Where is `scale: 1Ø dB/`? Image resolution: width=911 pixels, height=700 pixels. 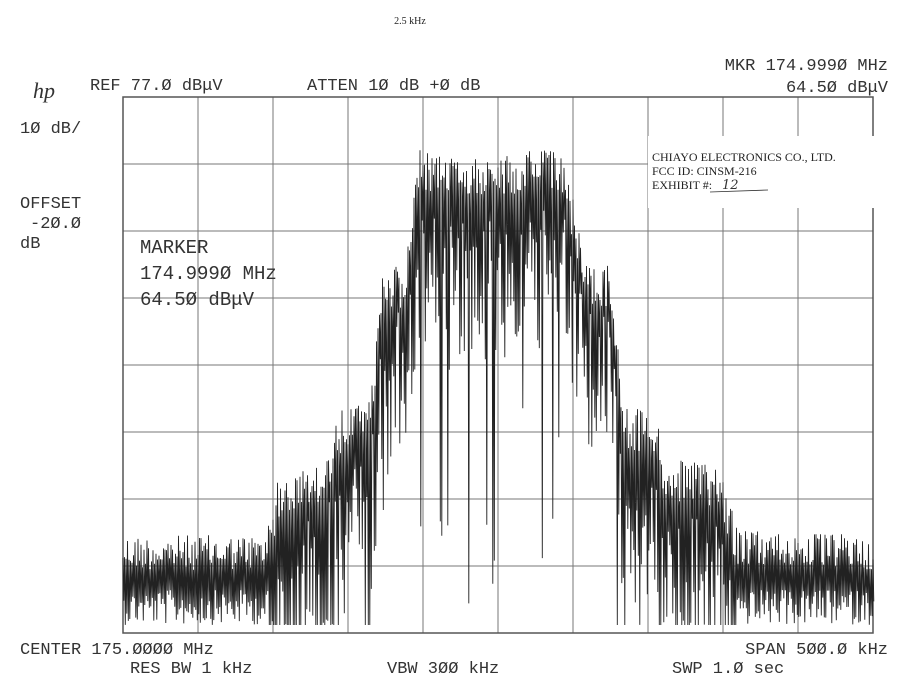 scale: 1Ø dB/ is located at coordinates (50, 129).